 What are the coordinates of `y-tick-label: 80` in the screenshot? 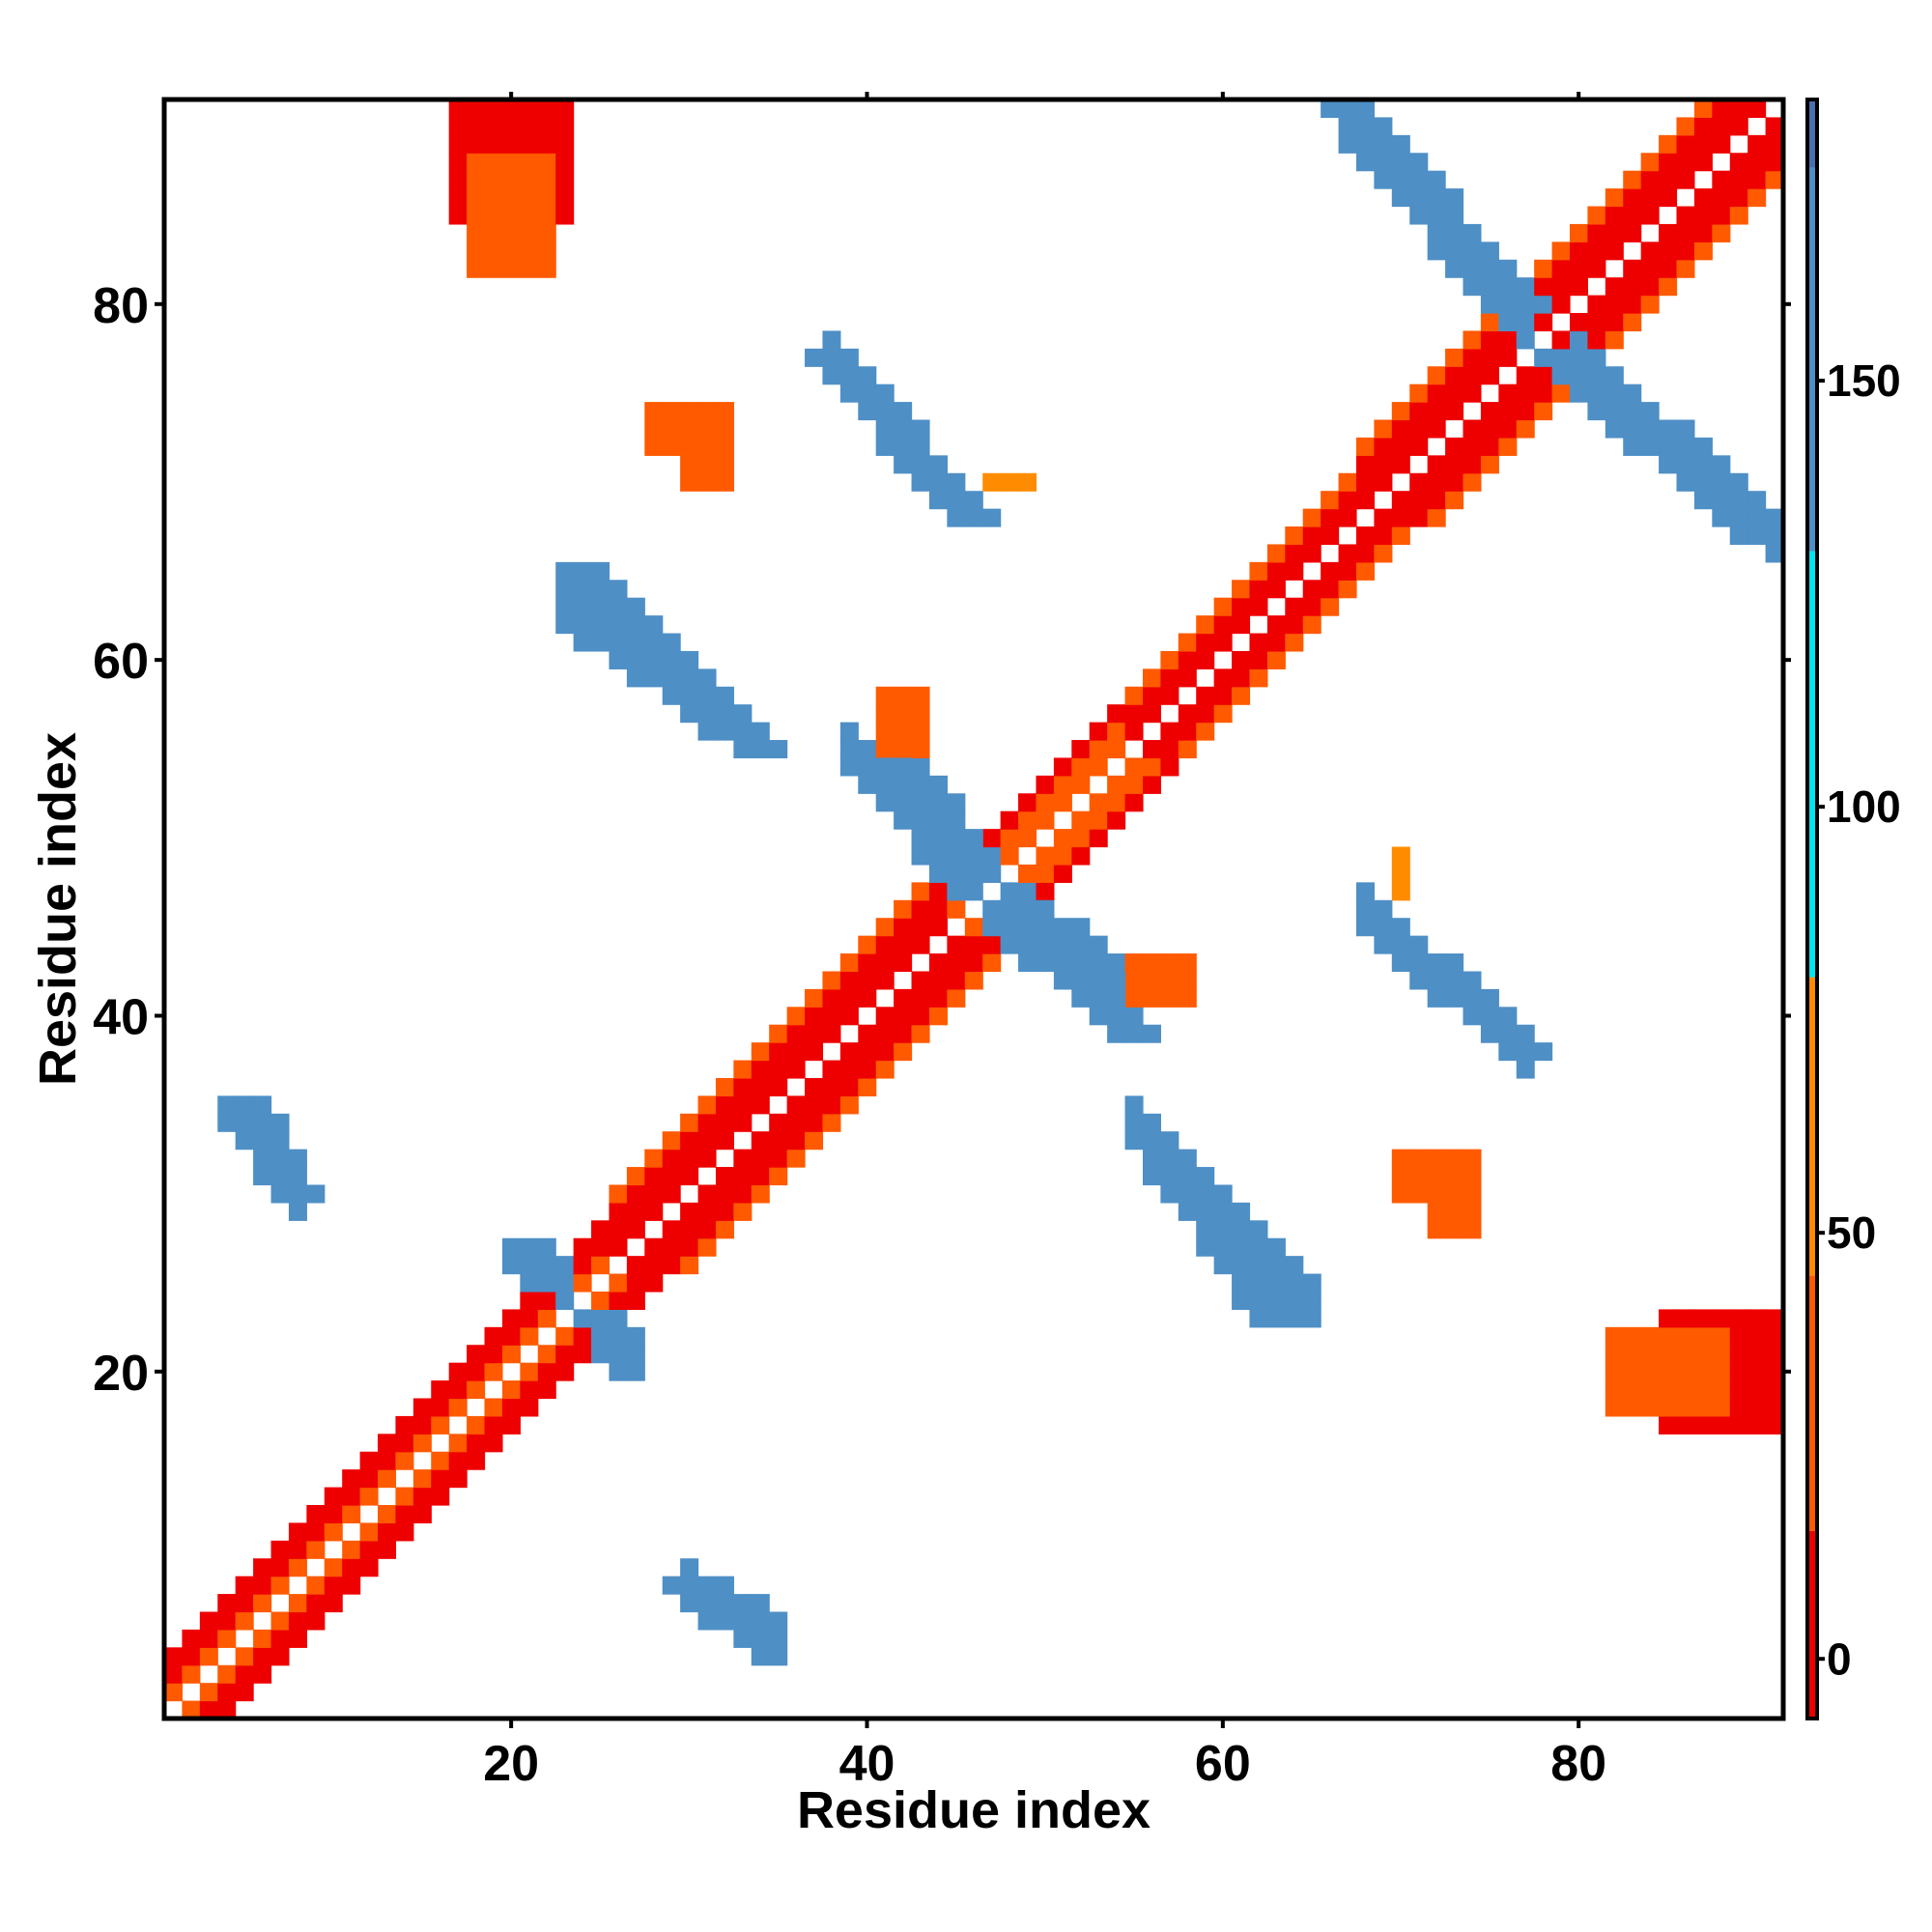 It's located at (121, 306).